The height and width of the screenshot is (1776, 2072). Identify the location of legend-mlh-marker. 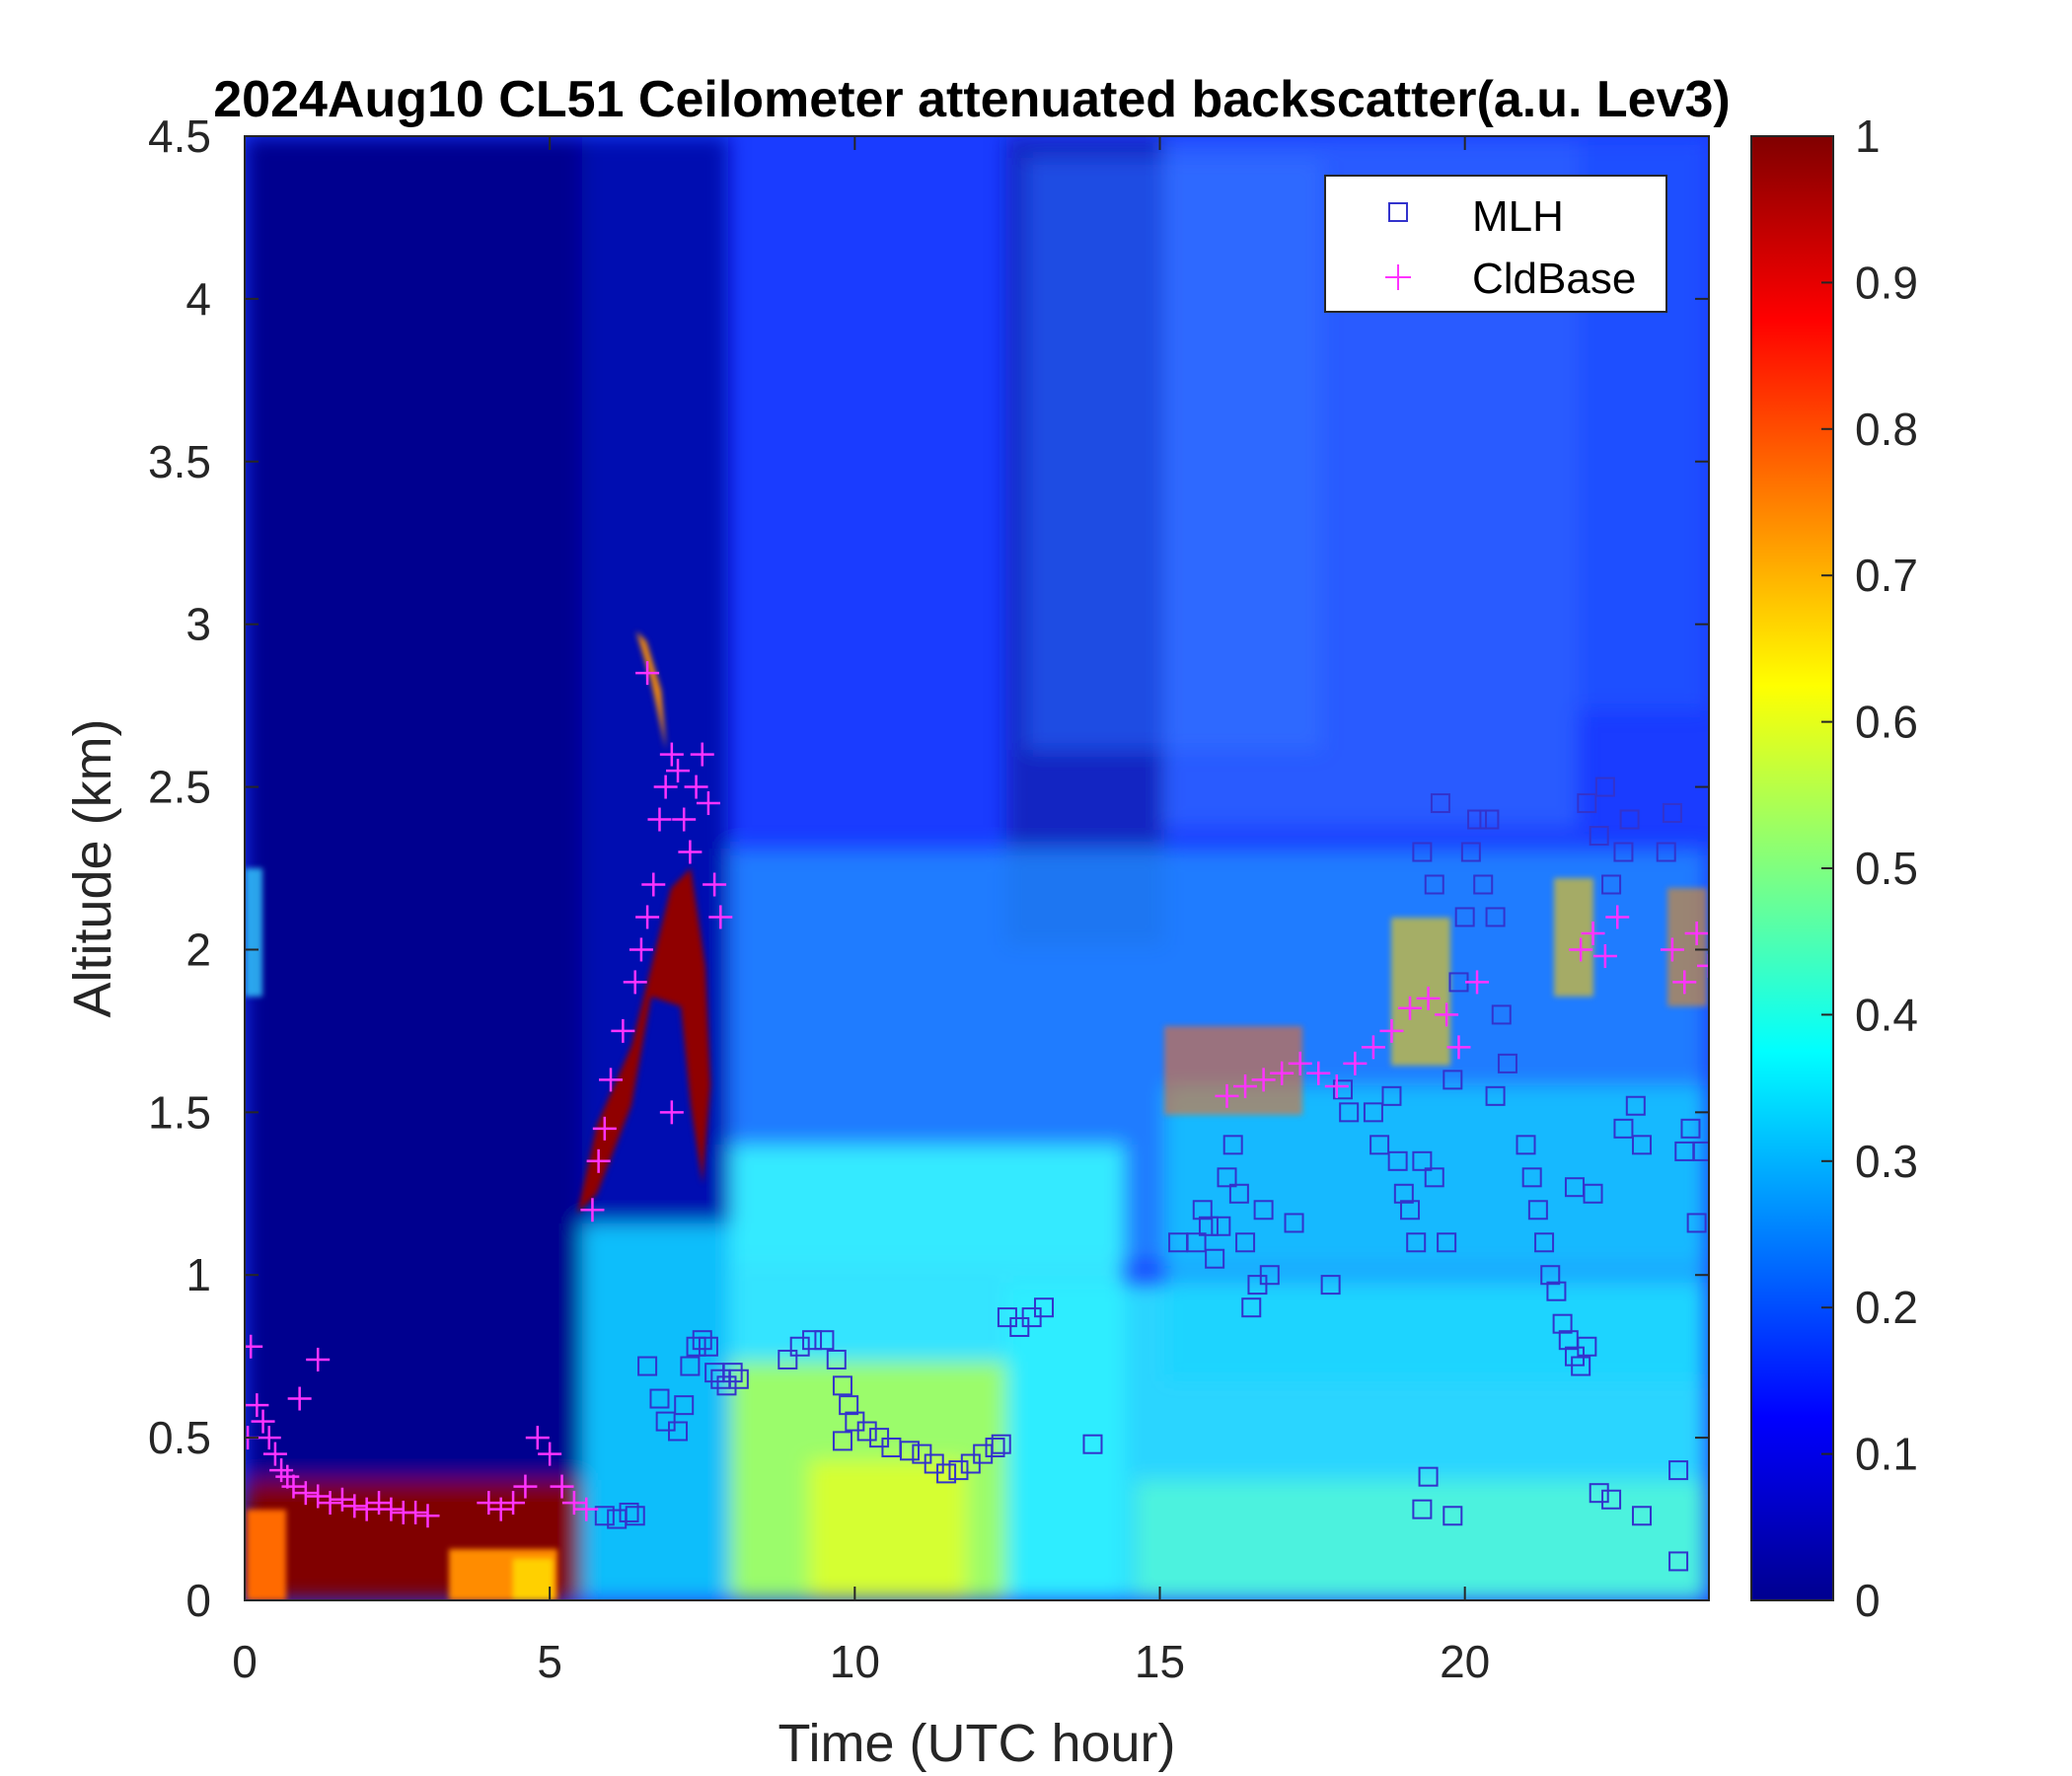
(1398, 212).